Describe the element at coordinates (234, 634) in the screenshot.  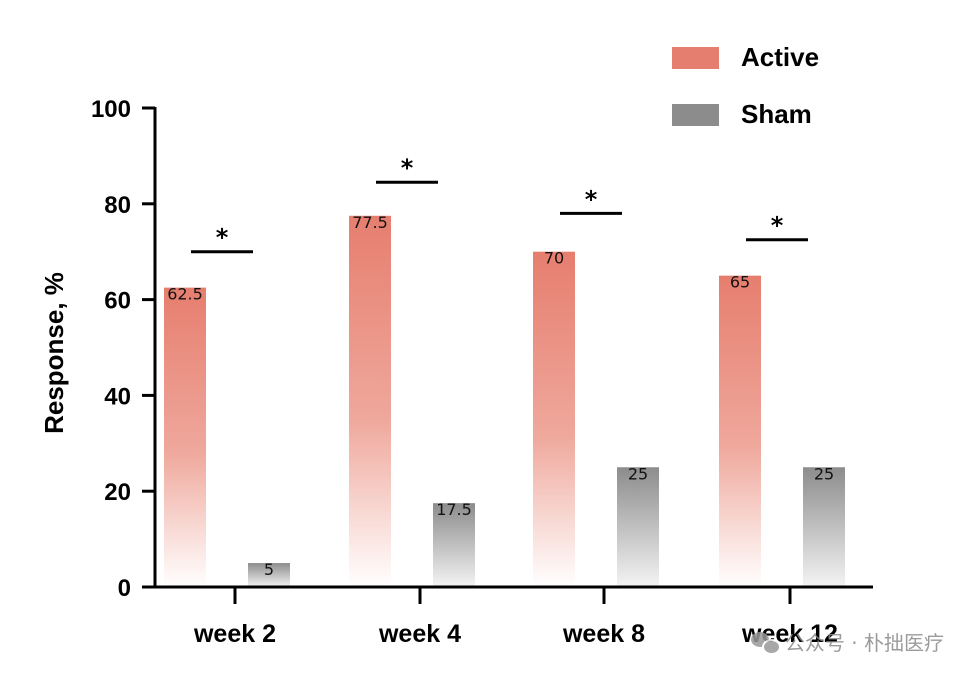
I see `x-tick-label: week 2` at that location.